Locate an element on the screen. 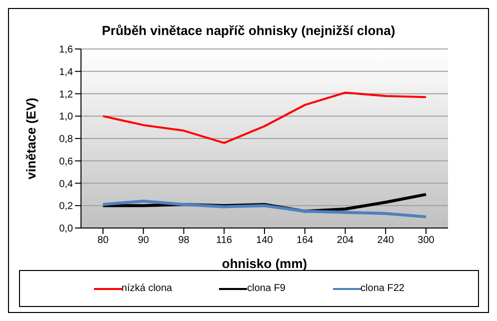 The image size is (497, 321). x-tick-label: 90 is located at coordinates (144, 240).